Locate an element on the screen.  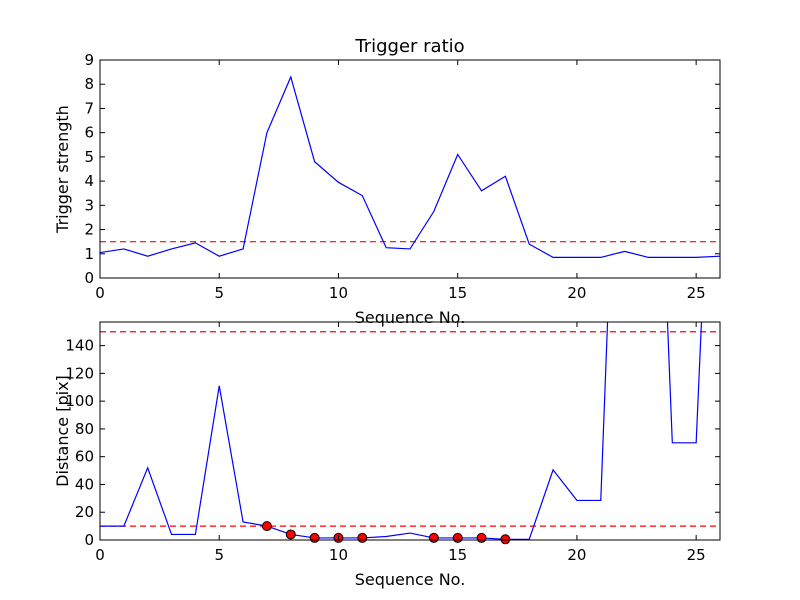
y-tick-label-bottom-0: 0 is located at coordinates (89, 540).